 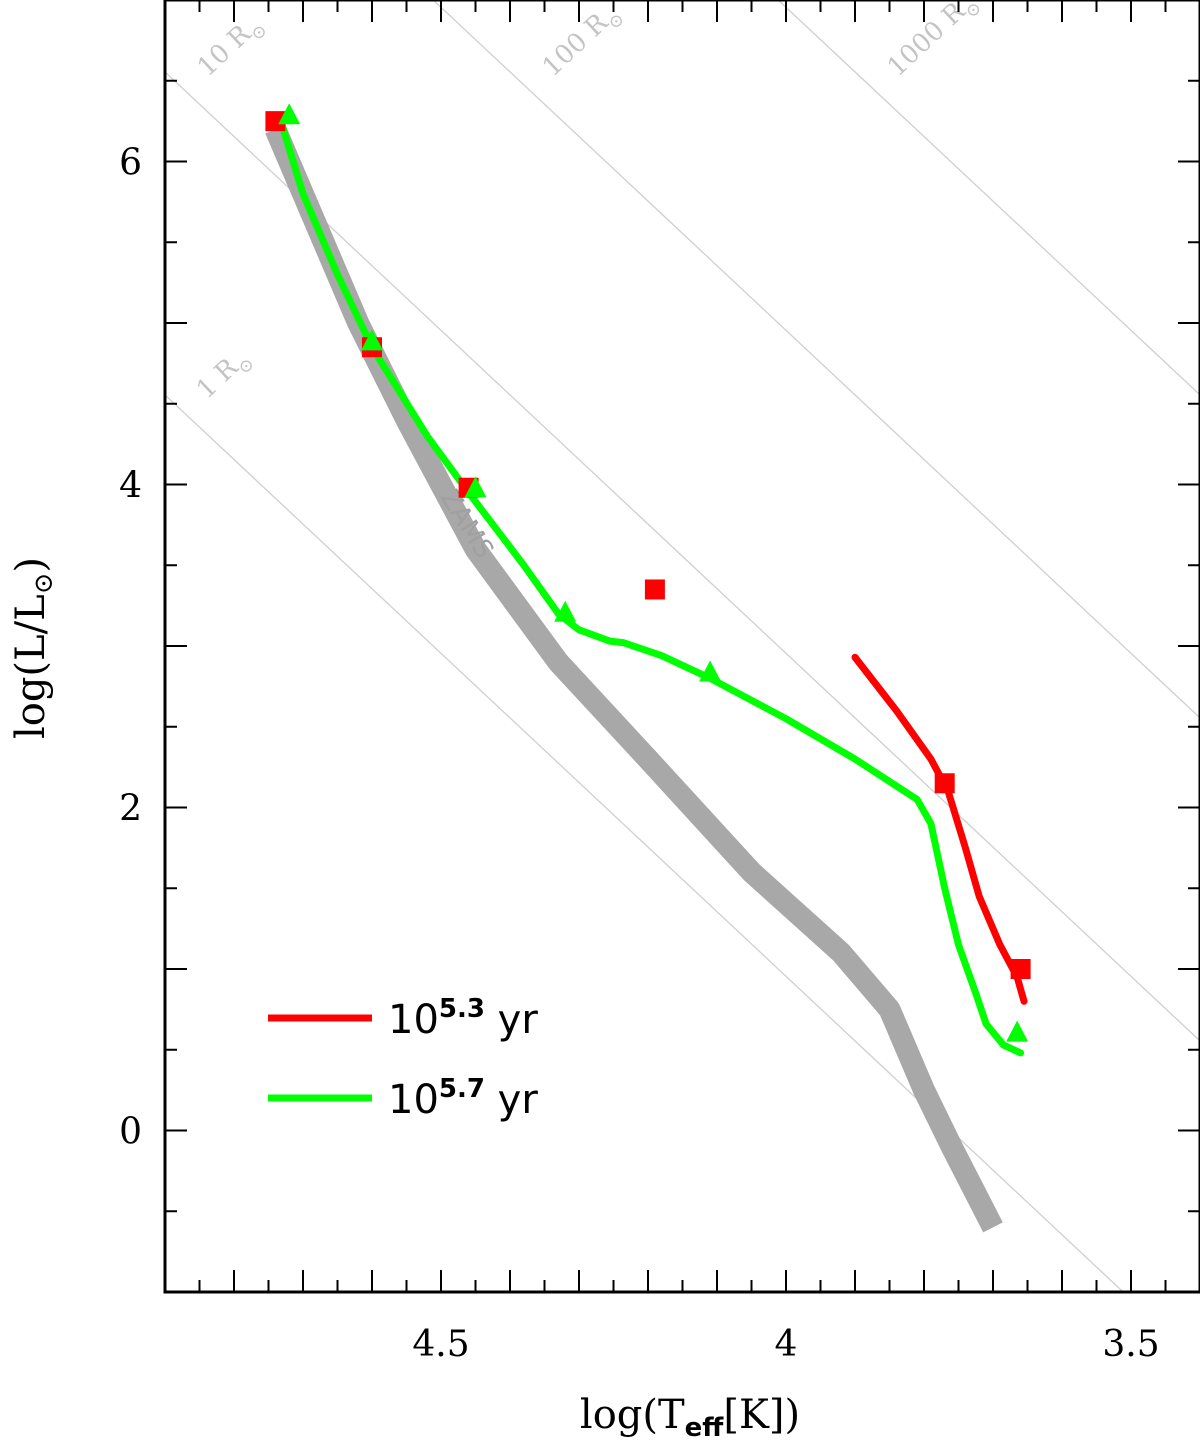 What do you see at coordinates (130, 486) in the screenshot?
I see `y-tick-label: 4` at bounding box center [130, 486].